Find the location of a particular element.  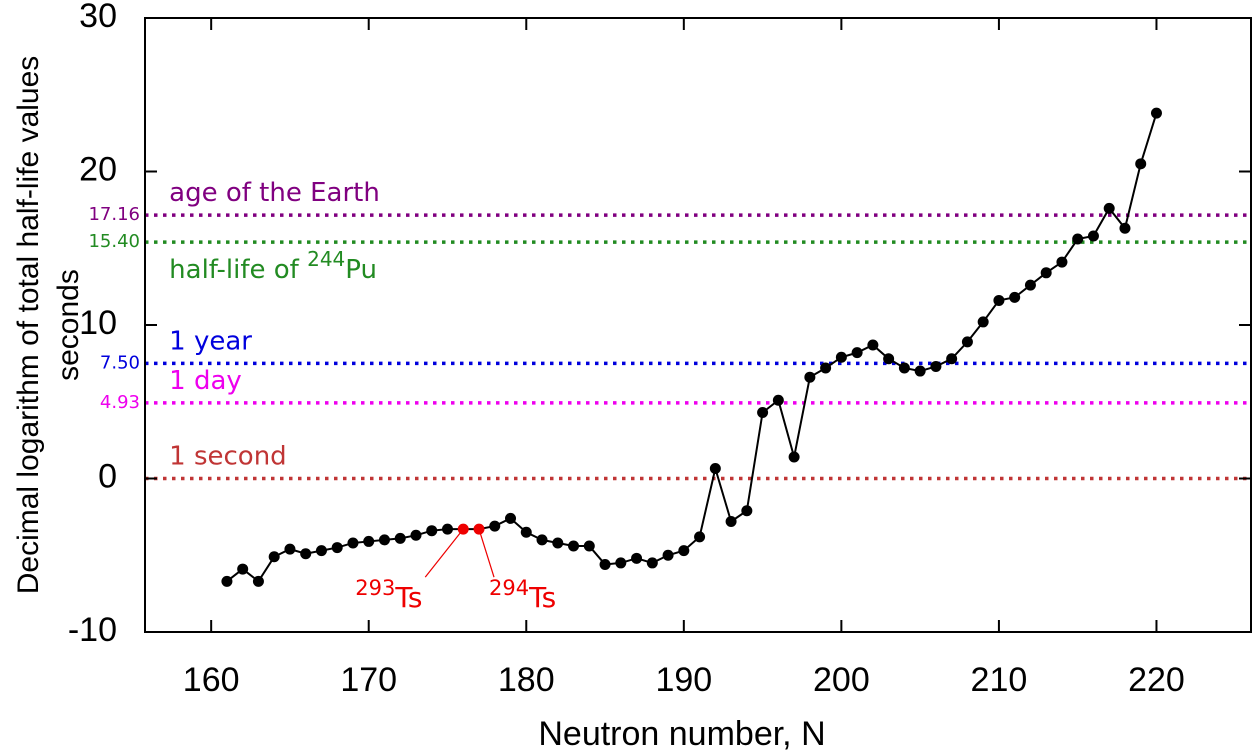

reference-text: 1 year is located at coordinates (210, 341).